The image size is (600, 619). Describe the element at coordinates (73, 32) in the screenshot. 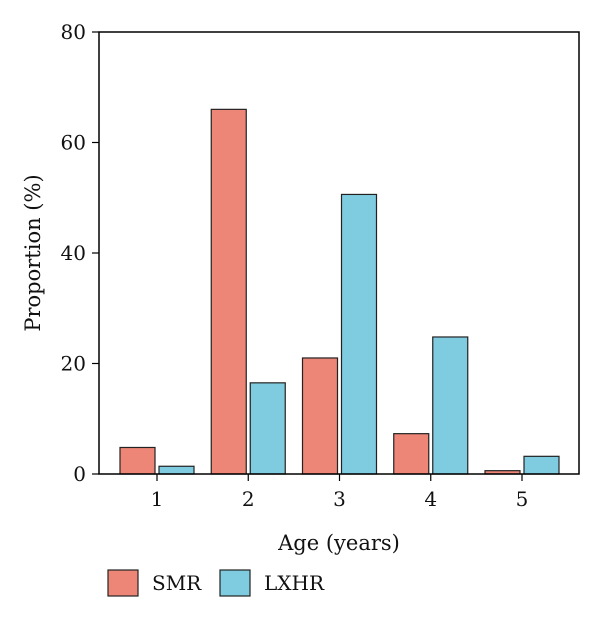

I see `y-tick-label: 80` at that location.